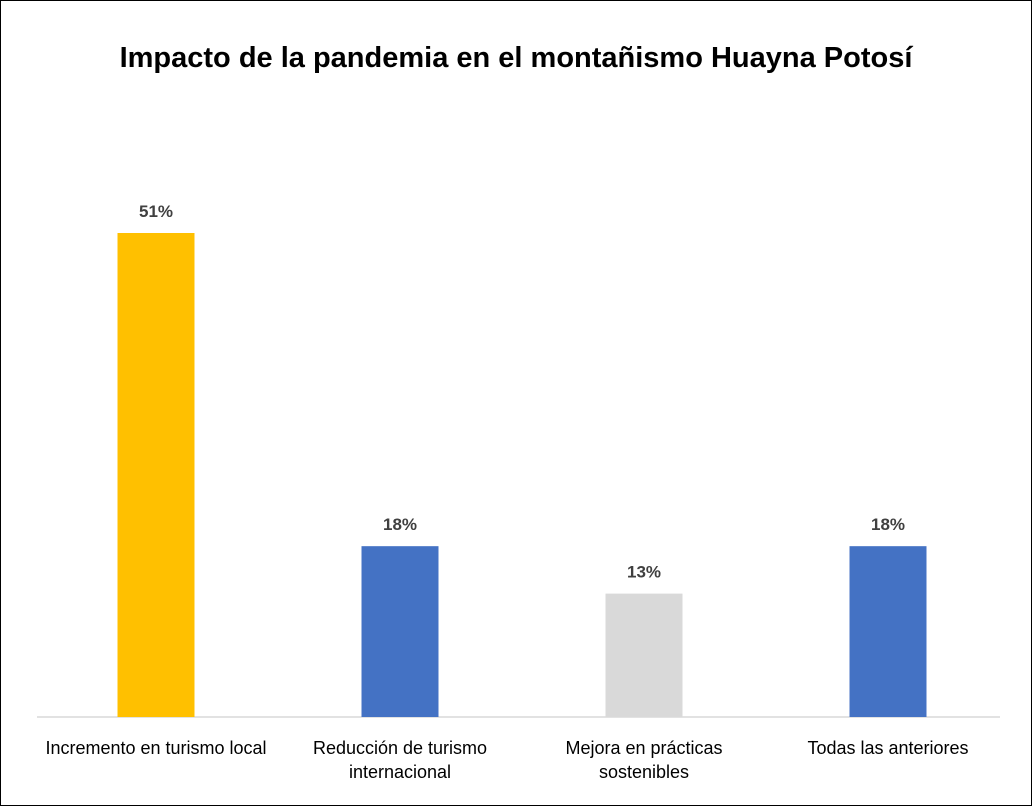 The height and width of the screenshot is (806, 1032). Describe the element at coordinates (644, 760) in the screenshot. I see `x-tick-label: Mejora en prácticas sostenibles` at that location.